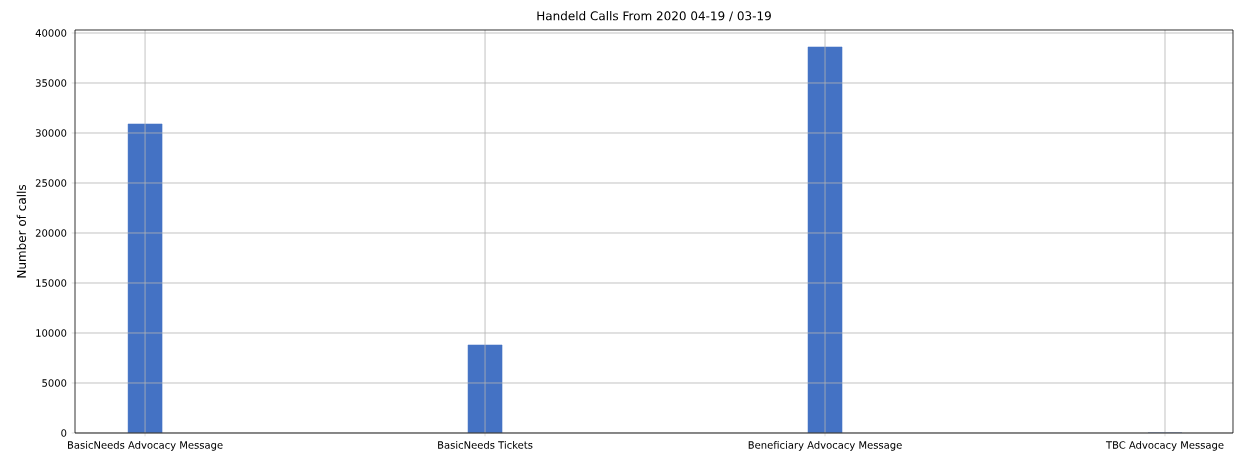 The height and width of the screenshot is (456, 1242). What do you see at coordinates (64, 433) in the screenshot?
I see `y-tick-label: 0` at bounding box center [64, 433].